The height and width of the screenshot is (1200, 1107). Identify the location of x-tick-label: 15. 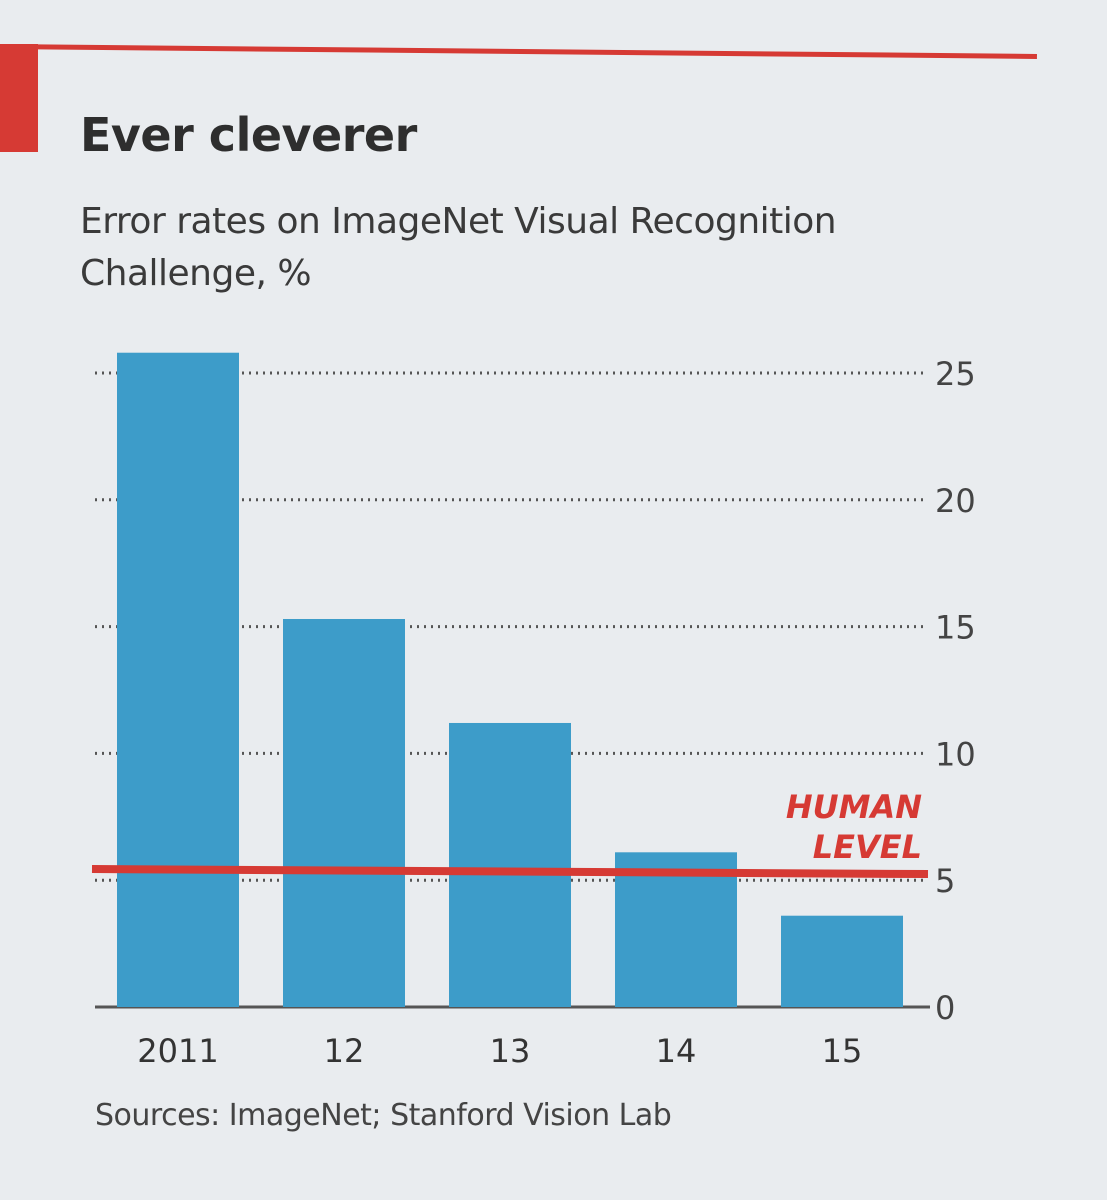
(842, 1051).